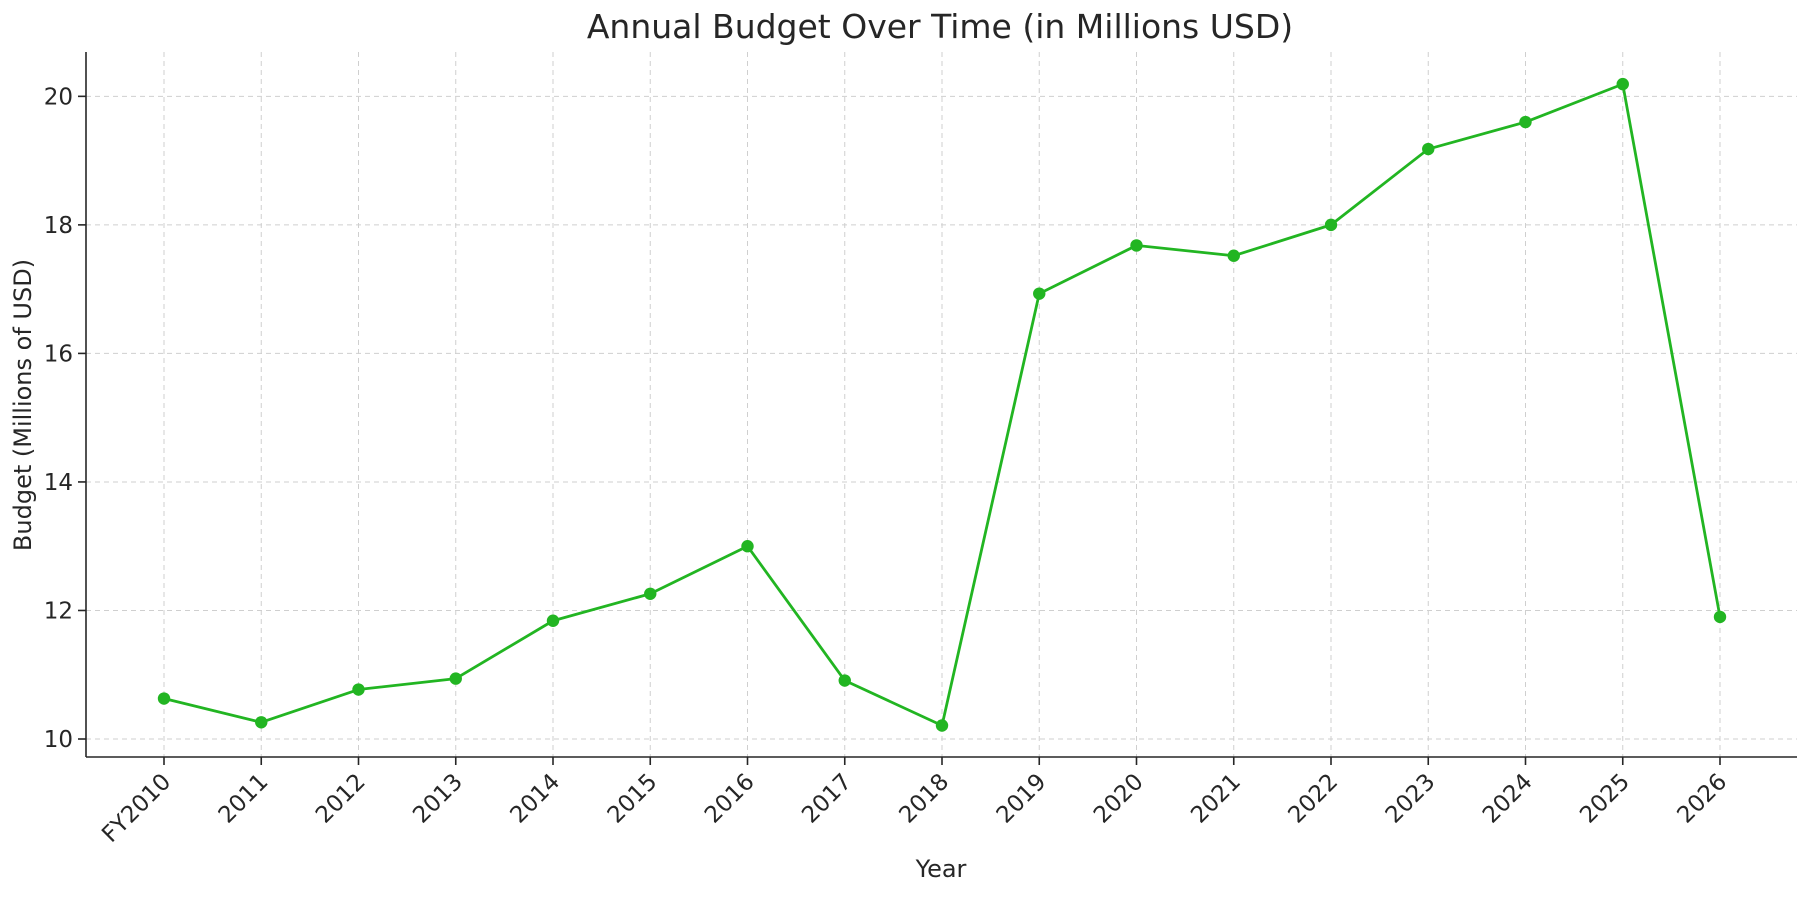  I want to click on x-tick-label: FY2010, so click(136, 808).